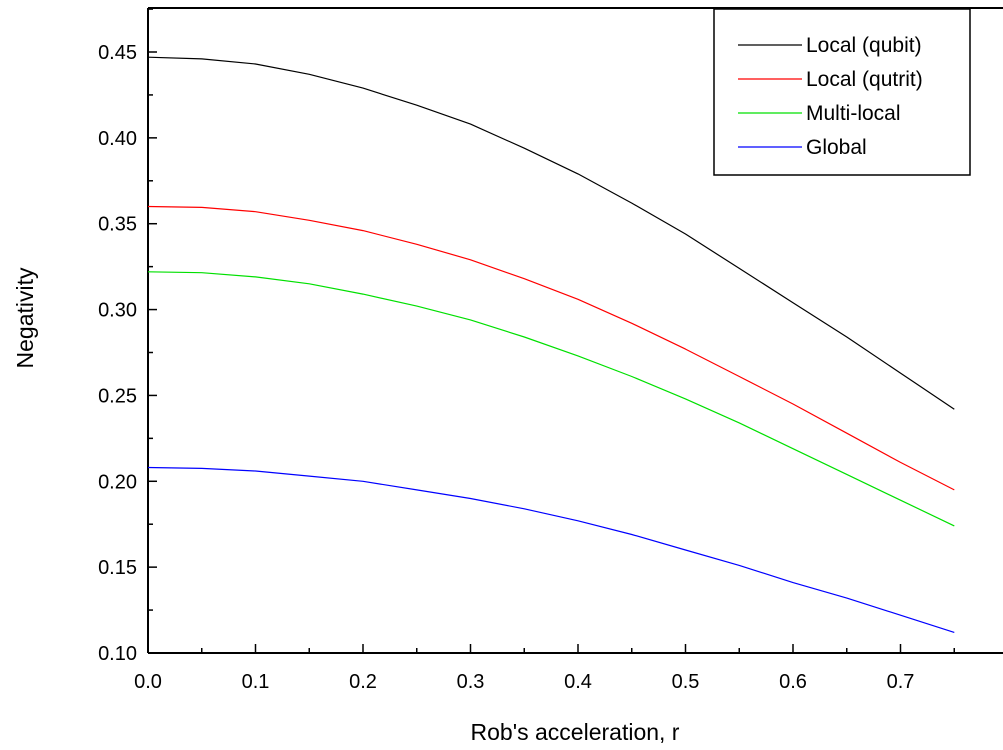 This screenshot has height=750, width=1003. Describe the element at coordinates (117, 53) in the screenshot. I see `y-tick-label: 0.45` at that location.